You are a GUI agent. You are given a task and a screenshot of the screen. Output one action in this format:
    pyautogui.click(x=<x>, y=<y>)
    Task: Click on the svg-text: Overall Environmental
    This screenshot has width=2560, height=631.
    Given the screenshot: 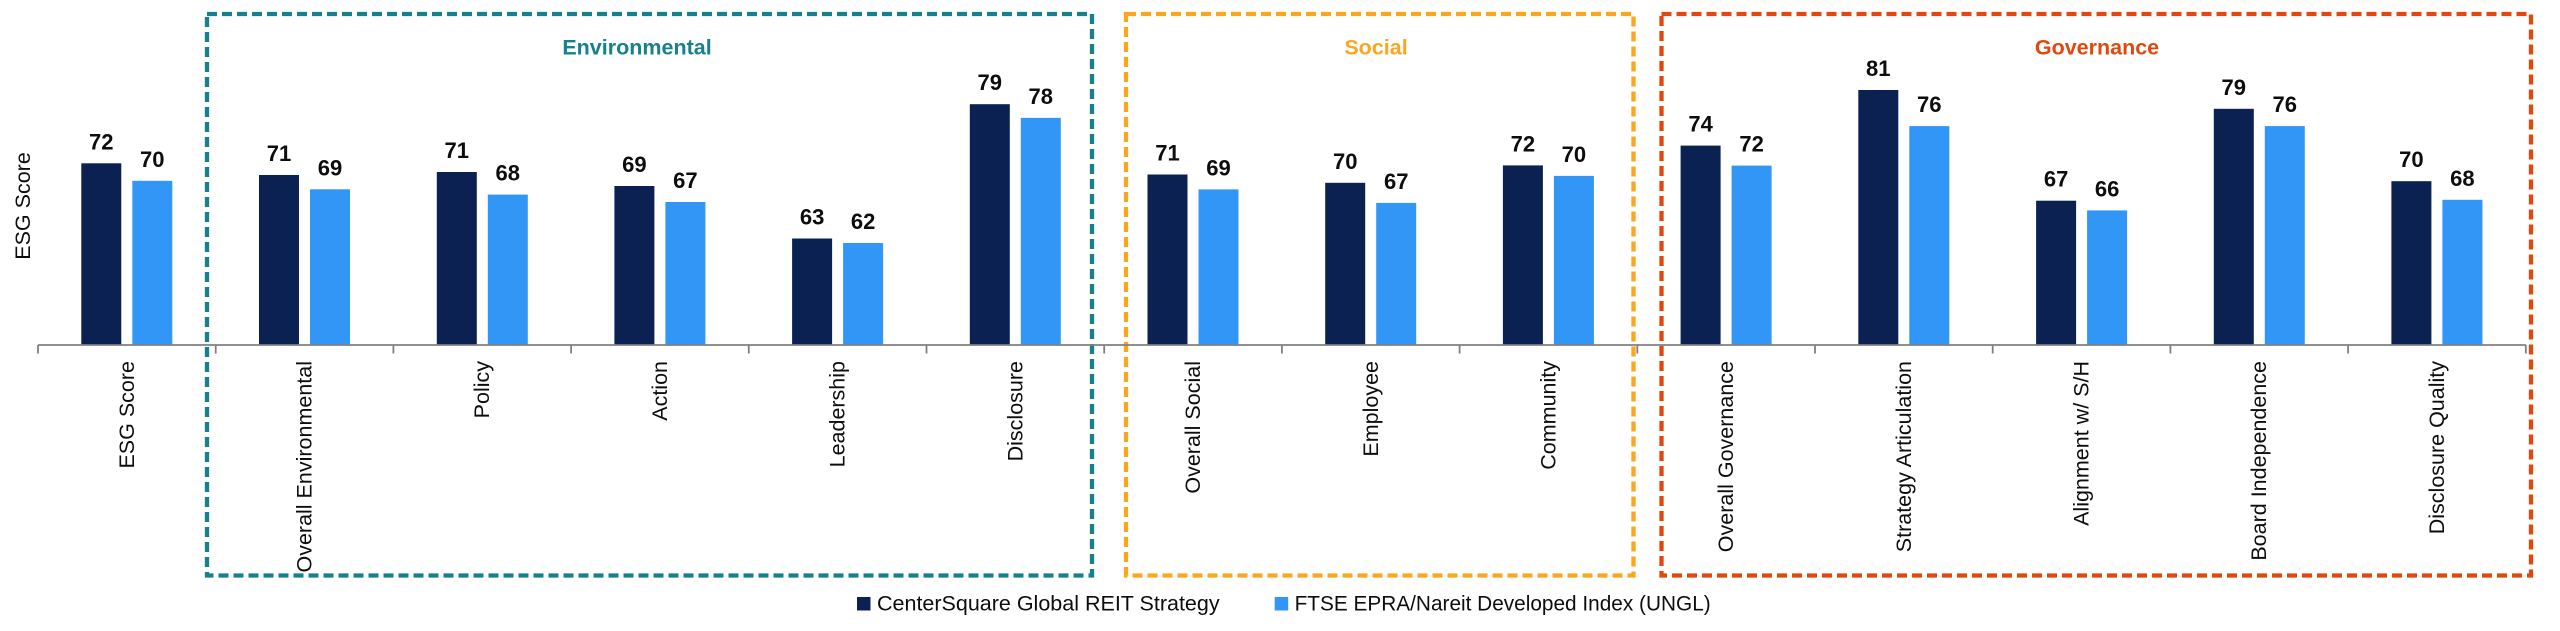 What is the action you would take?
    pyautogui.click(x=305, y=467)
    